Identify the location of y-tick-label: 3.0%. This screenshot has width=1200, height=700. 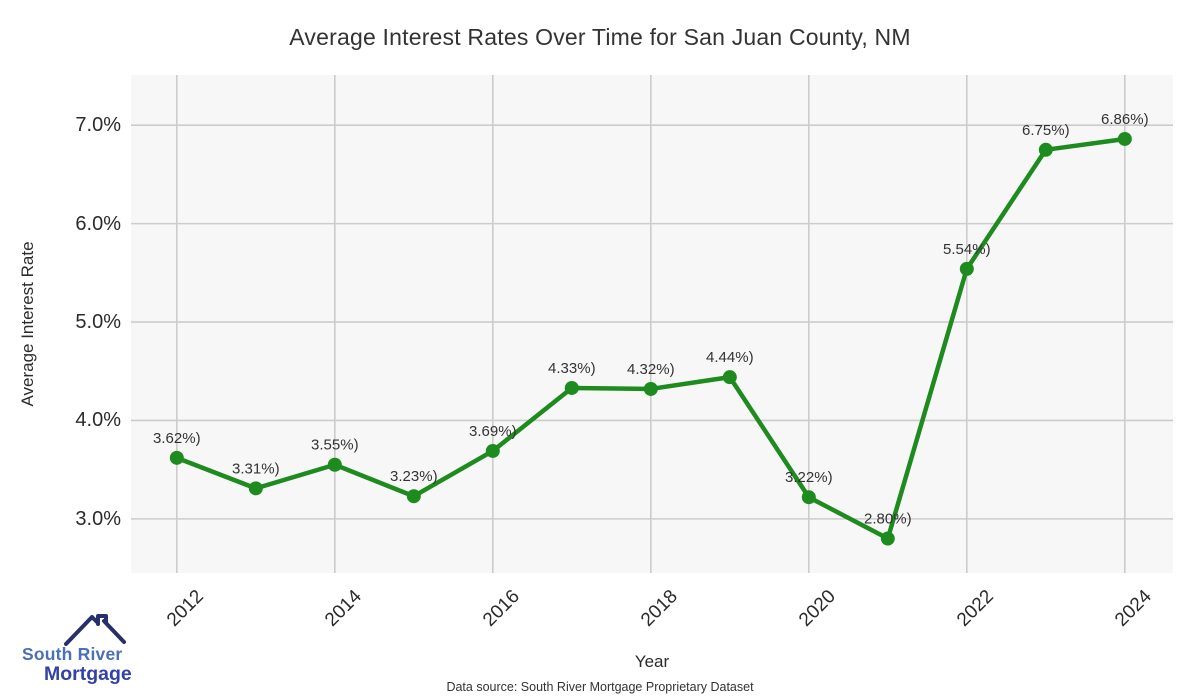
(98, 518).